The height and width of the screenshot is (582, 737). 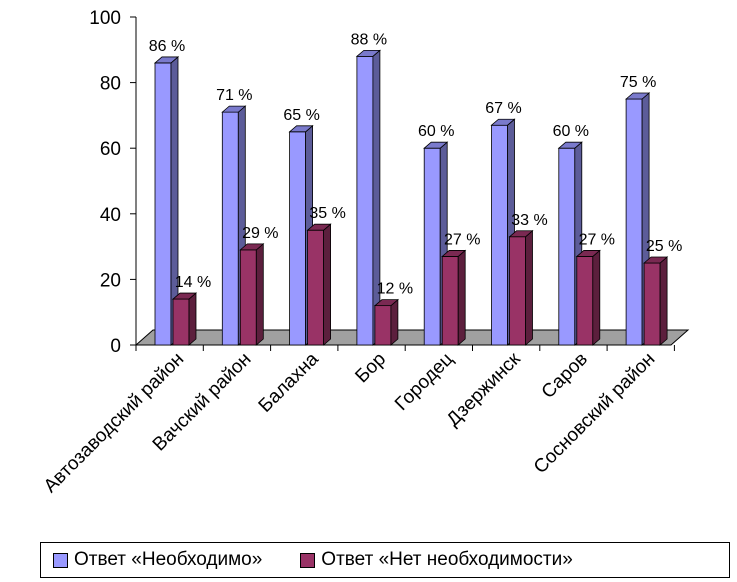 I want to click on x-category-label: Саров, so click(x=565, y=376).